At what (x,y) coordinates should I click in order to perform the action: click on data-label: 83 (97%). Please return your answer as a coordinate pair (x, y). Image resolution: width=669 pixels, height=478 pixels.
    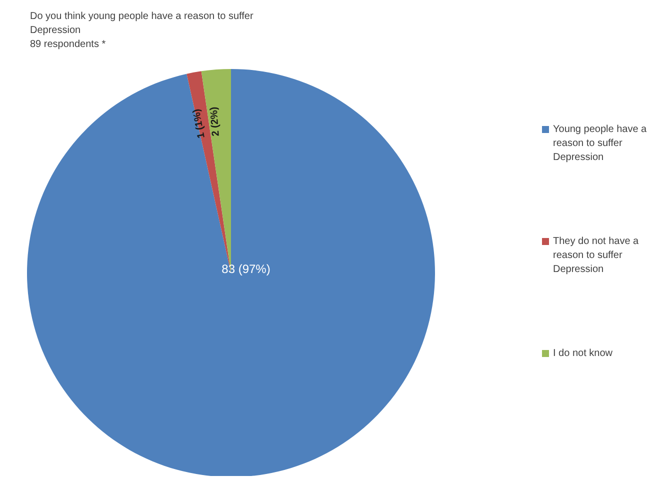
    Looking at the image, I should click on (246, 269).